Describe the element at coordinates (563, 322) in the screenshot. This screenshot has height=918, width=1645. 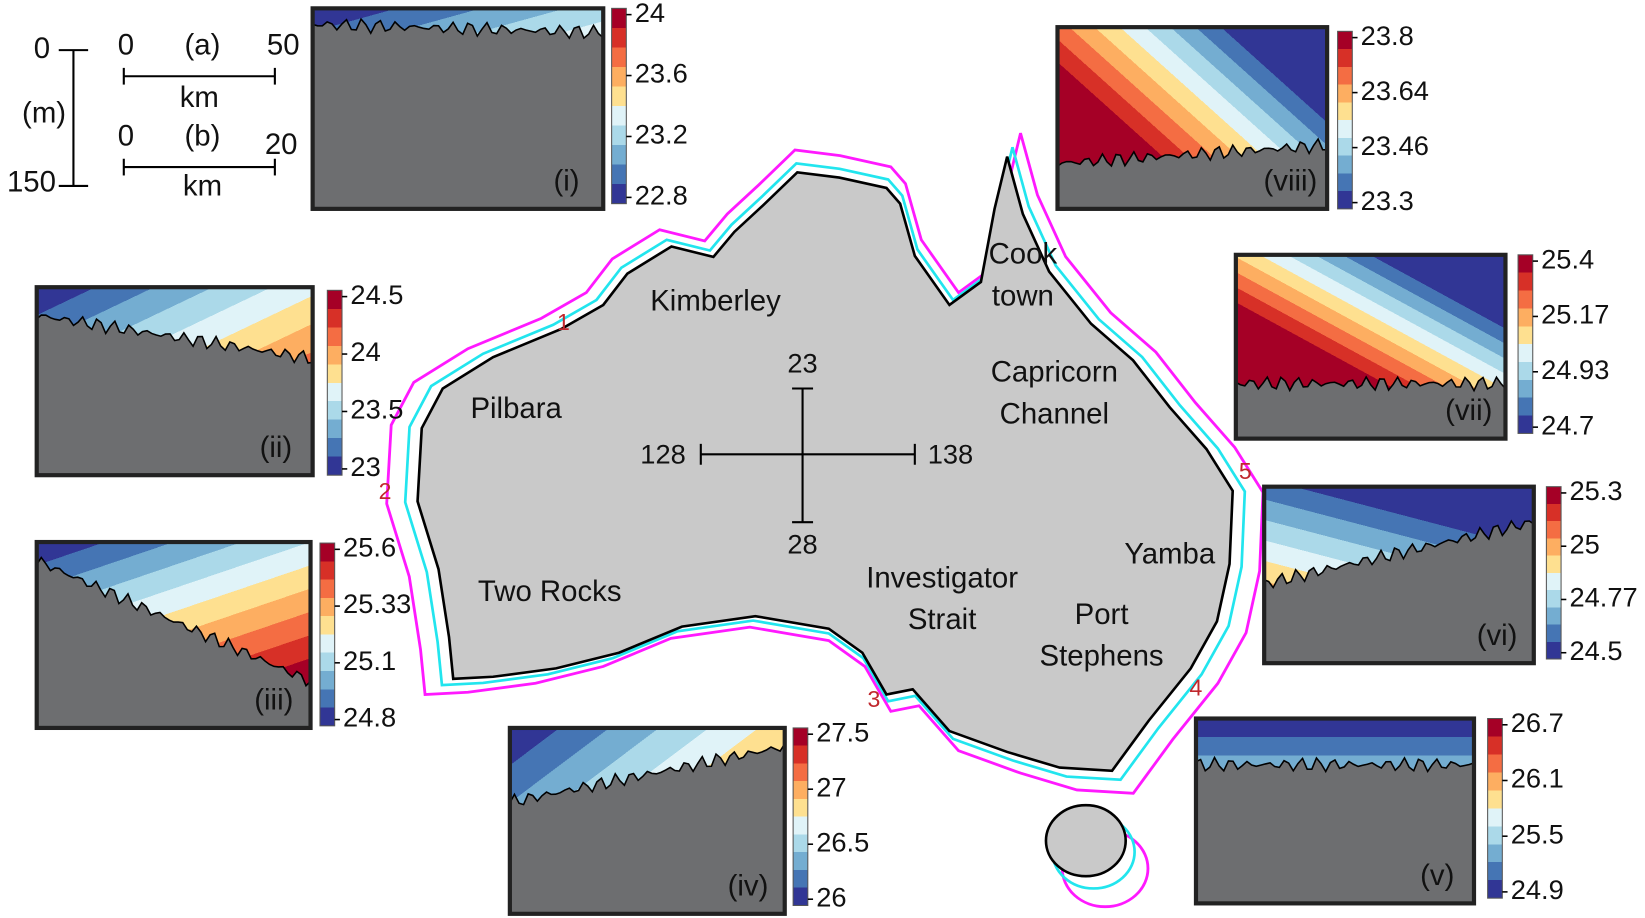
I see `transect-number: 1` at that location.